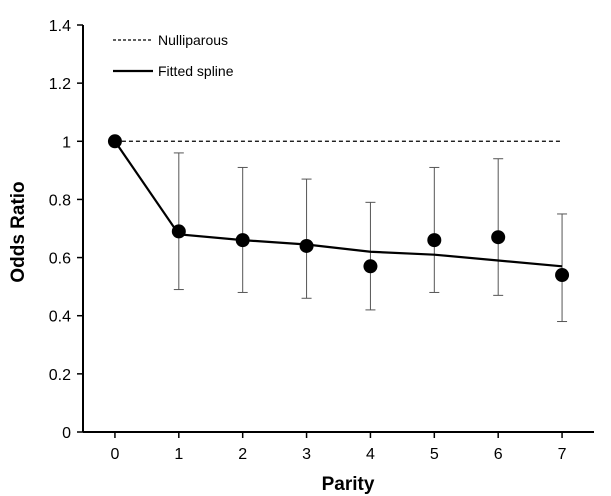 The width and height of the screenshot is (611, 496). What do you see at coordinates (66, 142) in the screenshot?
I see `y-tick-label: 1` at bounding box center [66, 142].